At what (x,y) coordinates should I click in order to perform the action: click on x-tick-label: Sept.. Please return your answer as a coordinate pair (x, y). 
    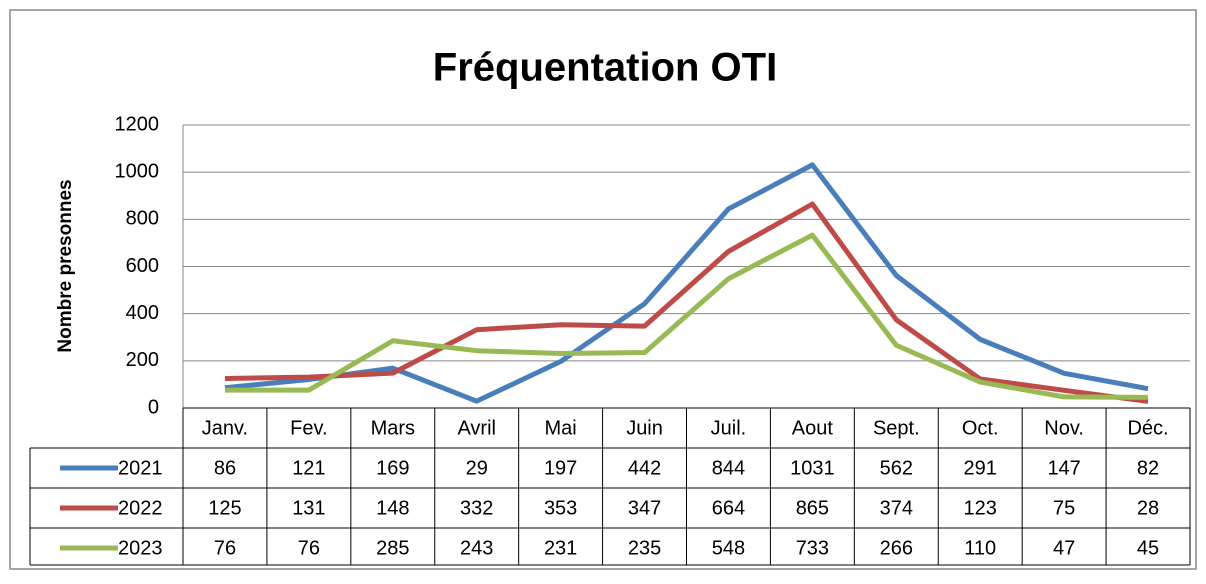
    Looking at the image, I should click on (896, 428).